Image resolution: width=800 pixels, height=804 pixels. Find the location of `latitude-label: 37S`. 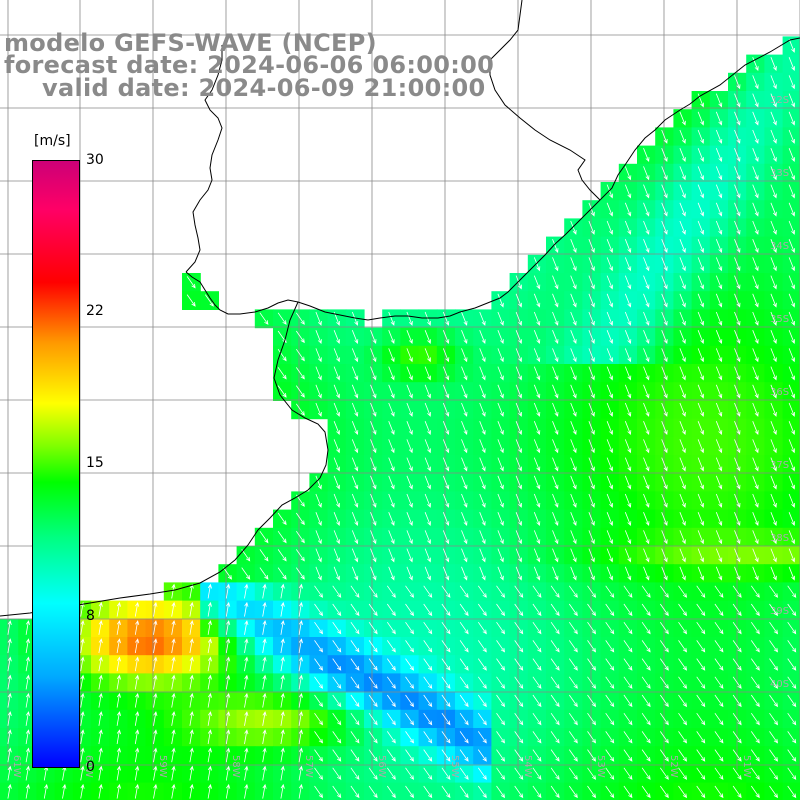

latitude-label: 37S is located at coordinates (779, 465).